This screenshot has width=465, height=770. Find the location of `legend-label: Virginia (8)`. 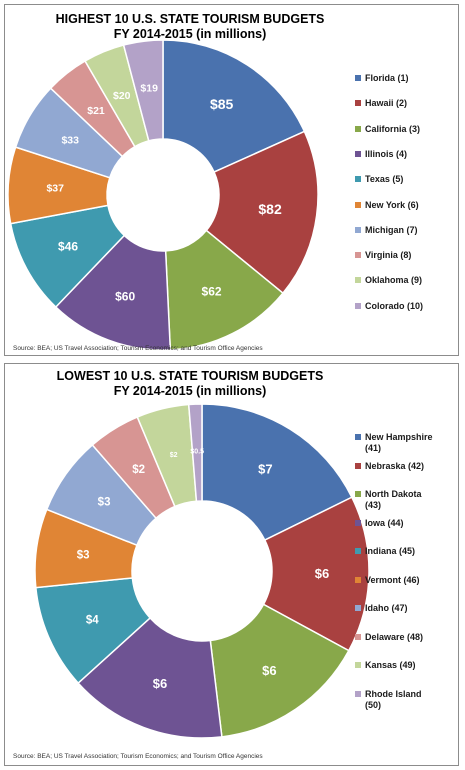

legend-label: Virginia (8) is located at coordinates (388, 255).